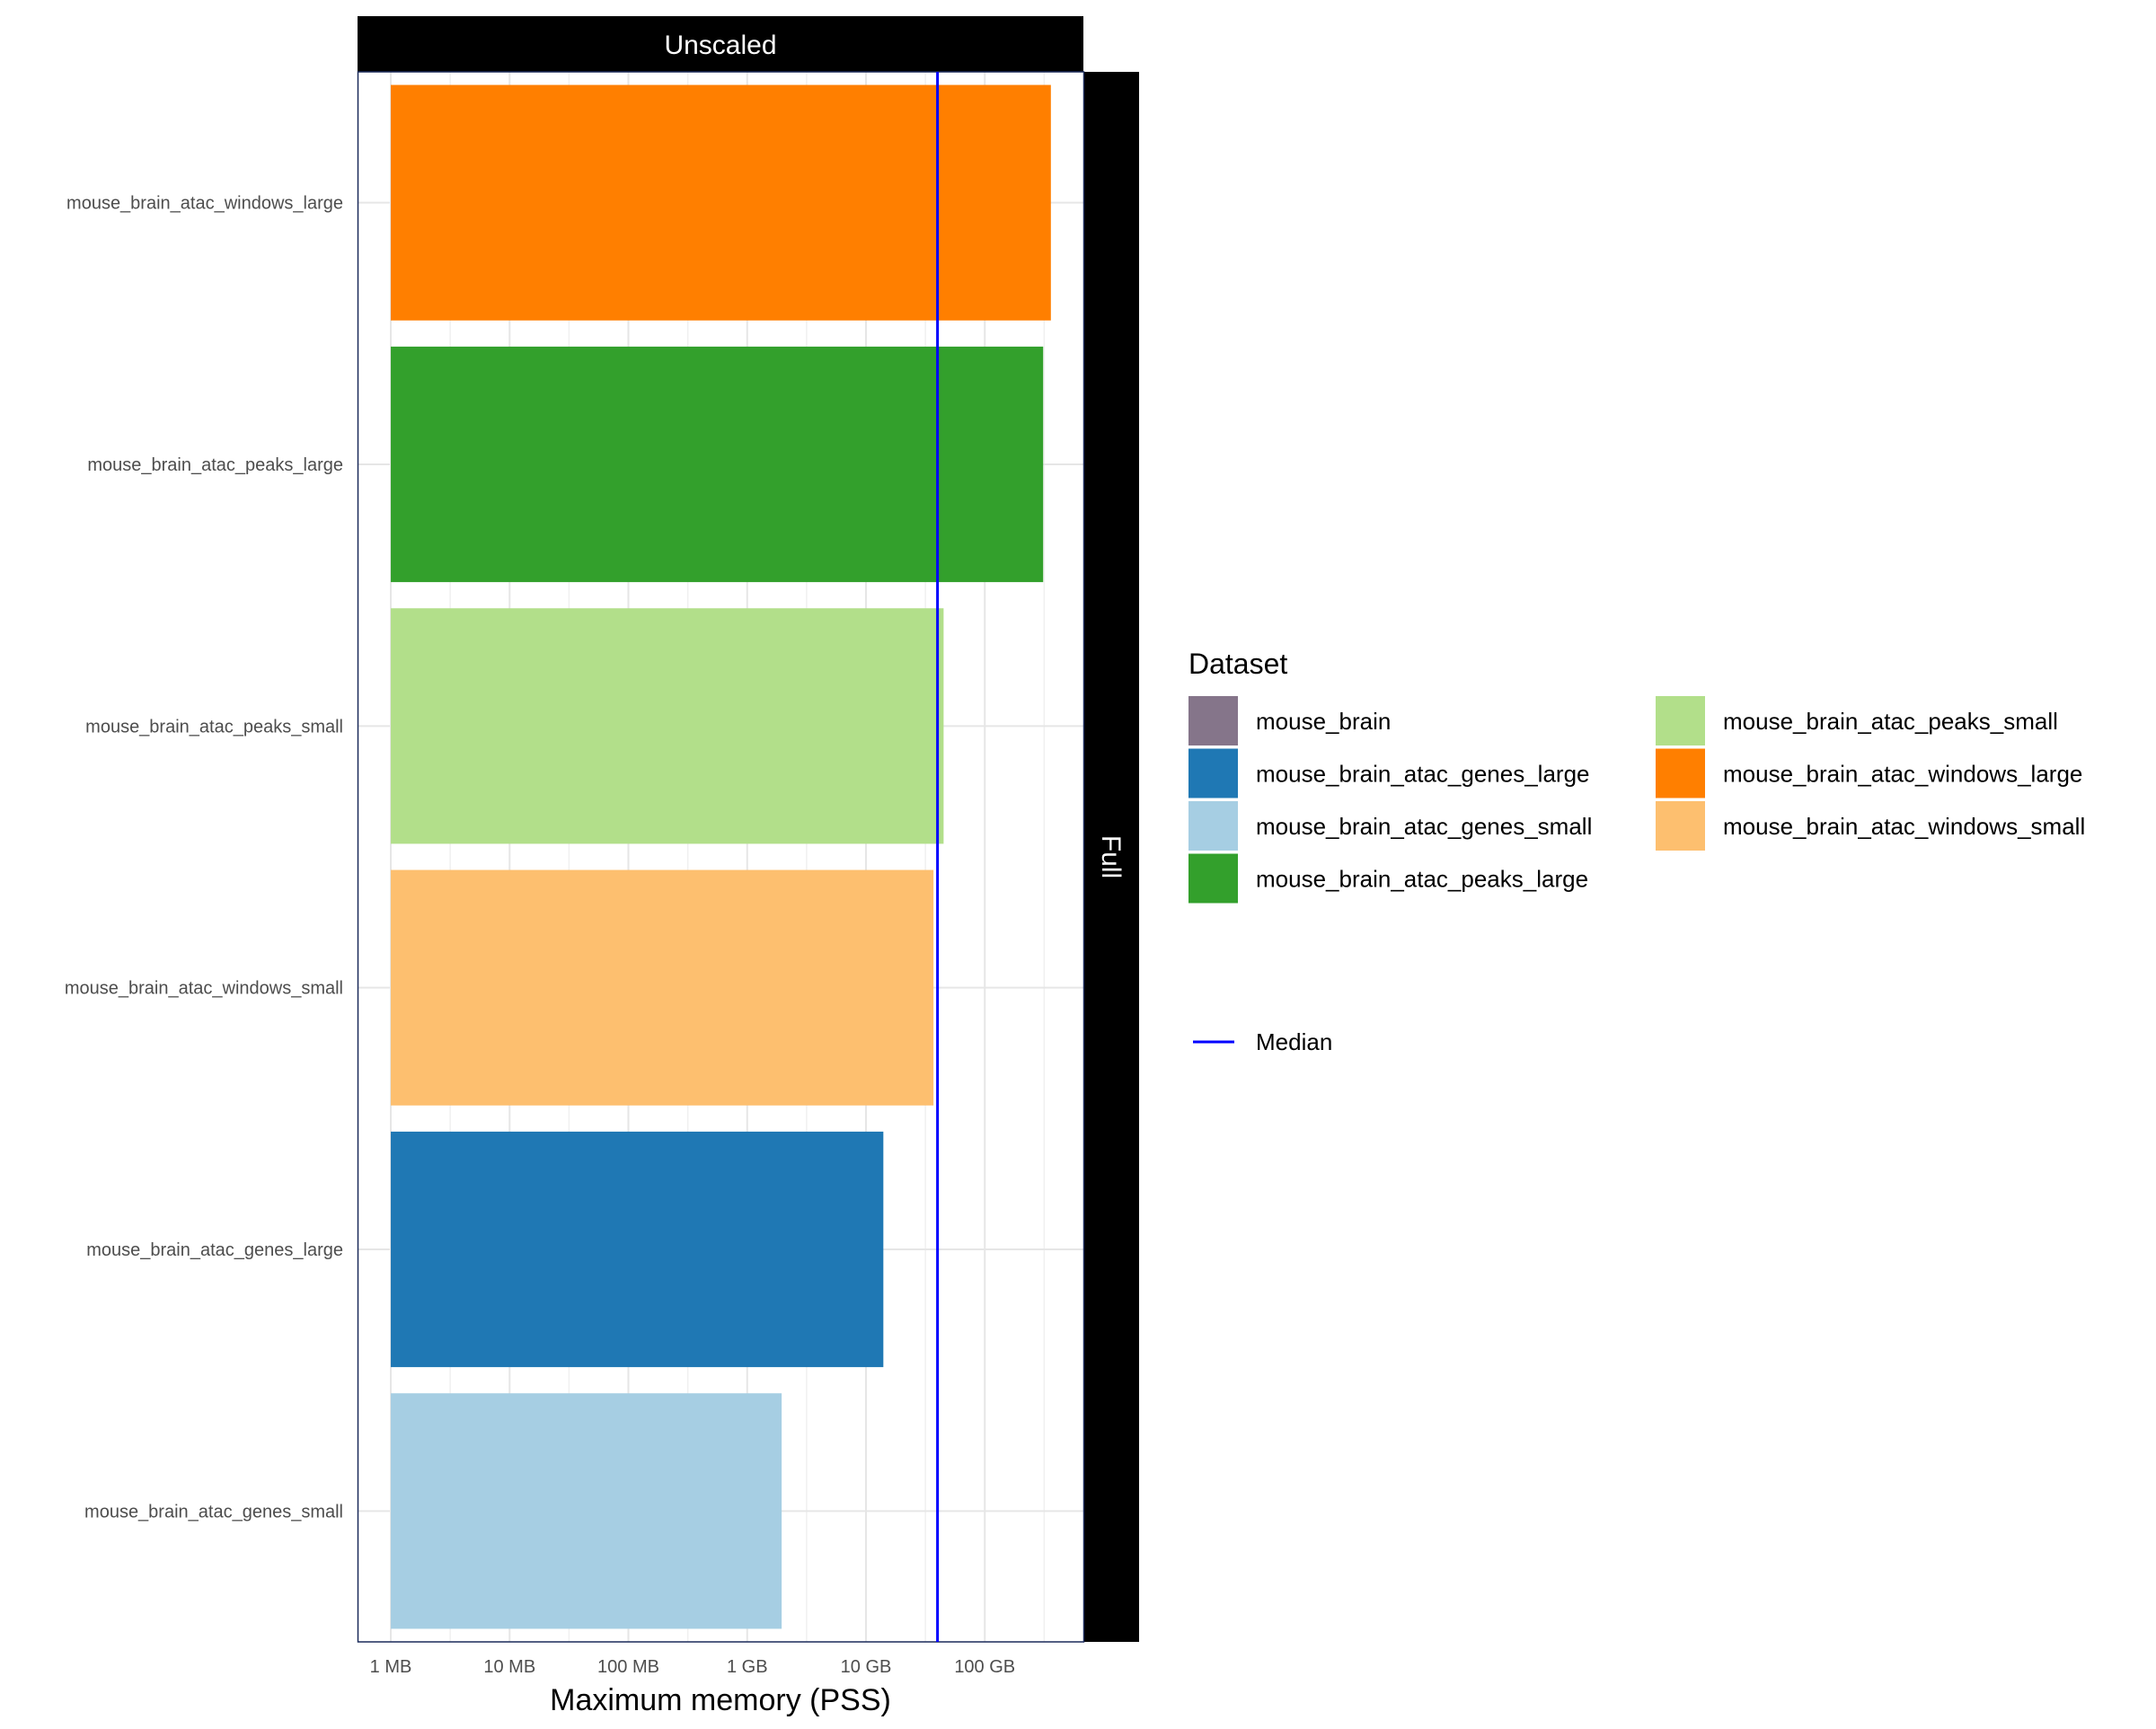  What do you see at coordinates (637, 1249) in the screenshot?
I see `bar-mouse_brain_atac_genes_large` at bounding box center [637, 1249].